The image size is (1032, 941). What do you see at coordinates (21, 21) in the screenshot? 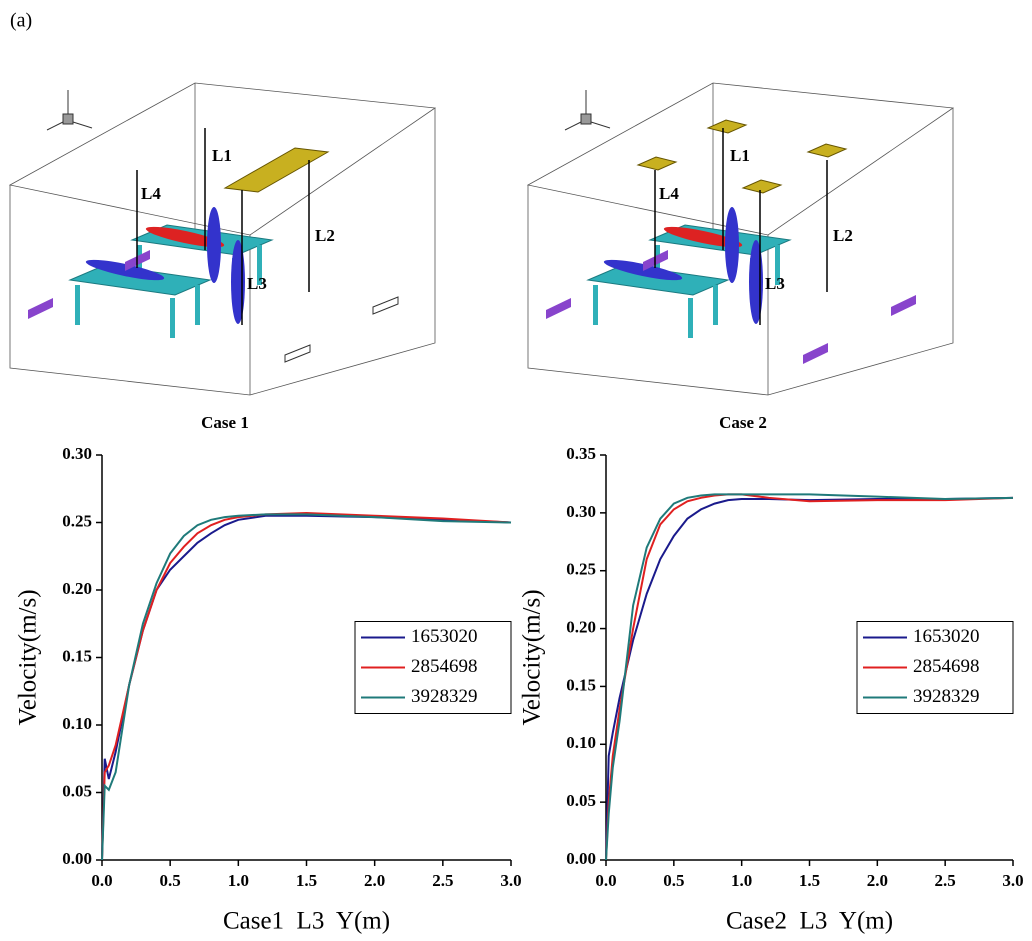
I see `panel-label: (a)` at bounding box center [21, 21].